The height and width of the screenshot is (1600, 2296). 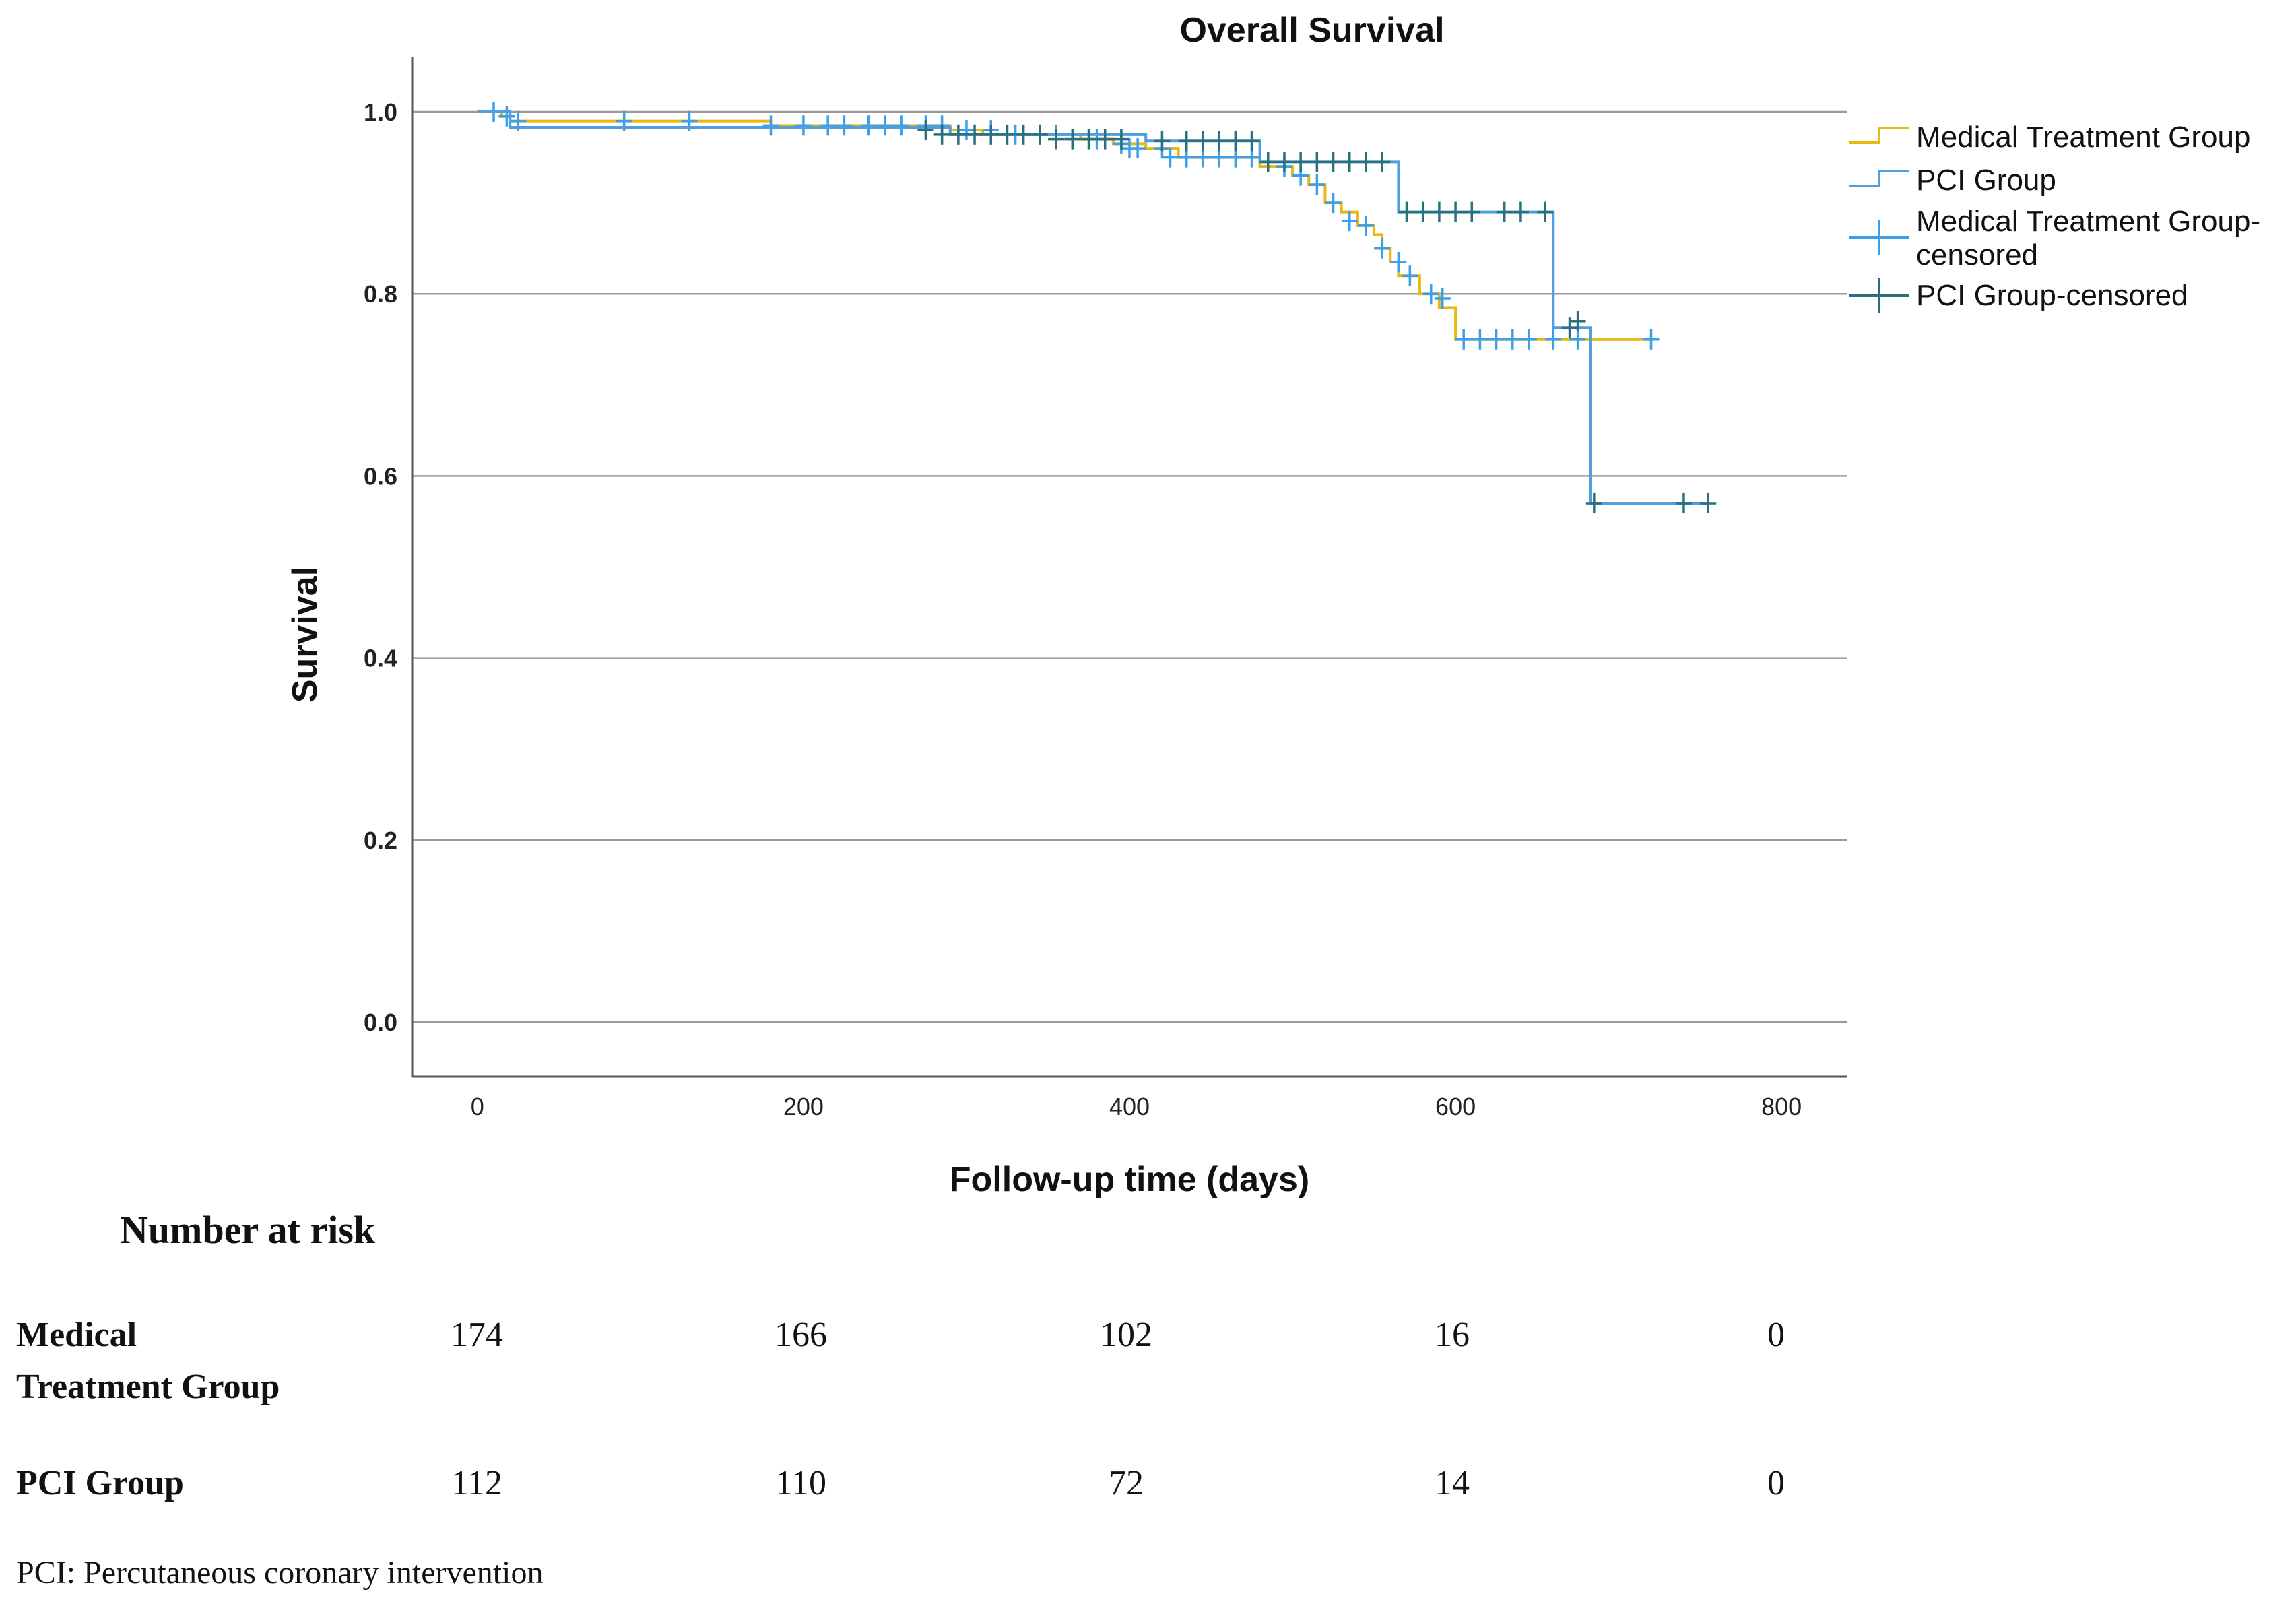 What do you see at coordinates (76, 1335) in the screenshot?
I see `risk-row-label-medical-line1: Medical` at bounding box center [76, 1335].